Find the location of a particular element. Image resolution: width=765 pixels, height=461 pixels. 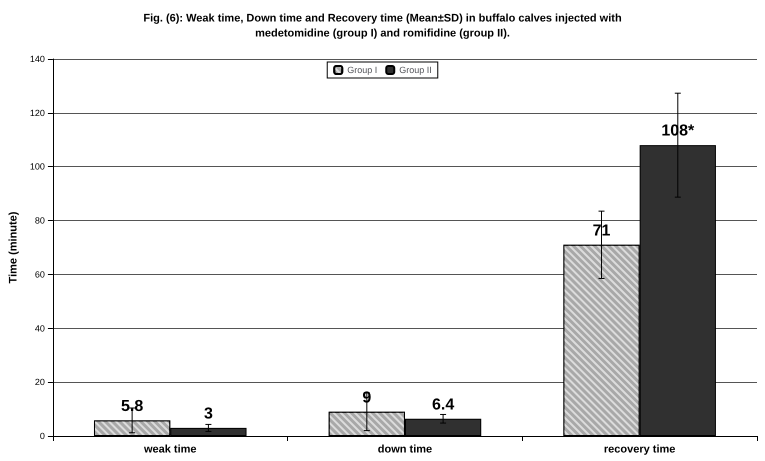

legend-label: Group II is located at coordinates (415, 70).